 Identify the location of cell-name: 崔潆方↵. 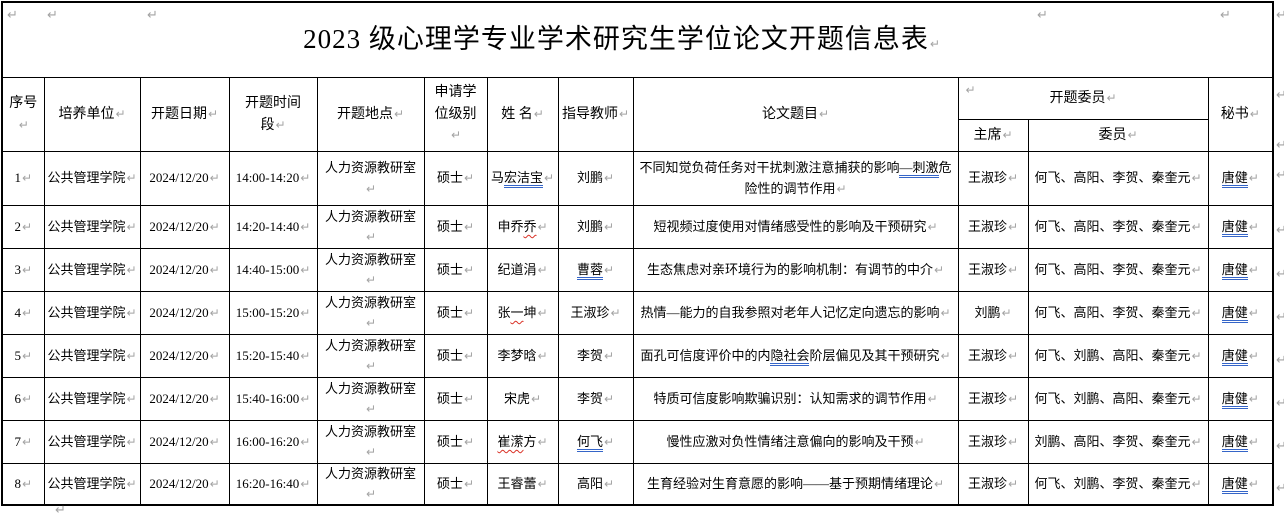
(522, 442).